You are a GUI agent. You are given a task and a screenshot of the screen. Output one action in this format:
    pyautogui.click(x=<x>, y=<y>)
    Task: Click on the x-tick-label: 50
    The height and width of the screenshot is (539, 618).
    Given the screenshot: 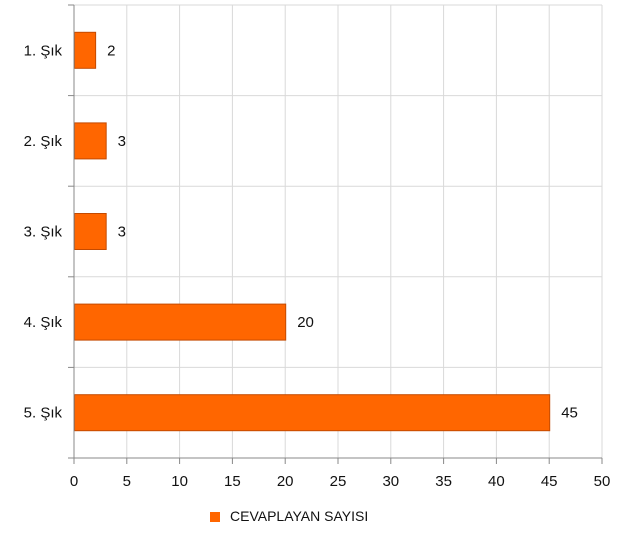 What is the action you would take?
    pyautogui.click(x=602, y=481)
    